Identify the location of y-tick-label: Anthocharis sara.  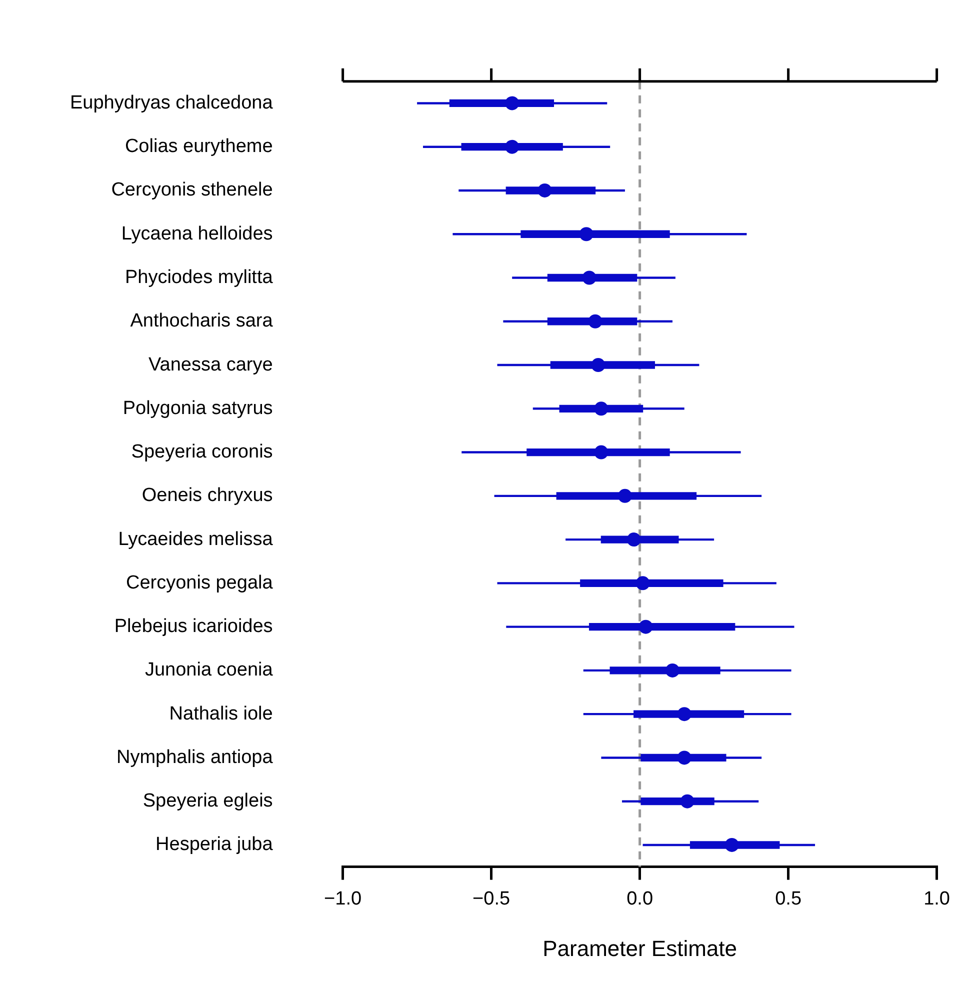
(202, 321).